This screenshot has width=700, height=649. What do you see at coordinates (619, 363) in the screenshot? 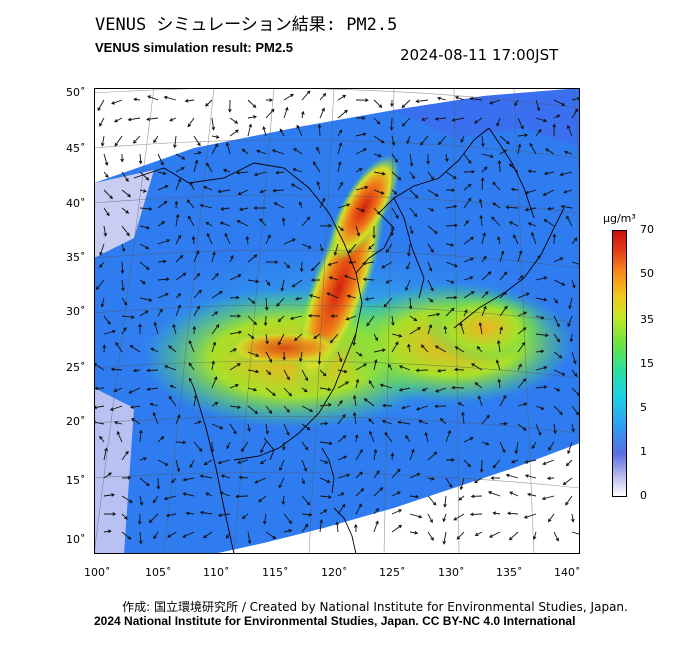
I see `colorbar` at bounding box center [619, 363].